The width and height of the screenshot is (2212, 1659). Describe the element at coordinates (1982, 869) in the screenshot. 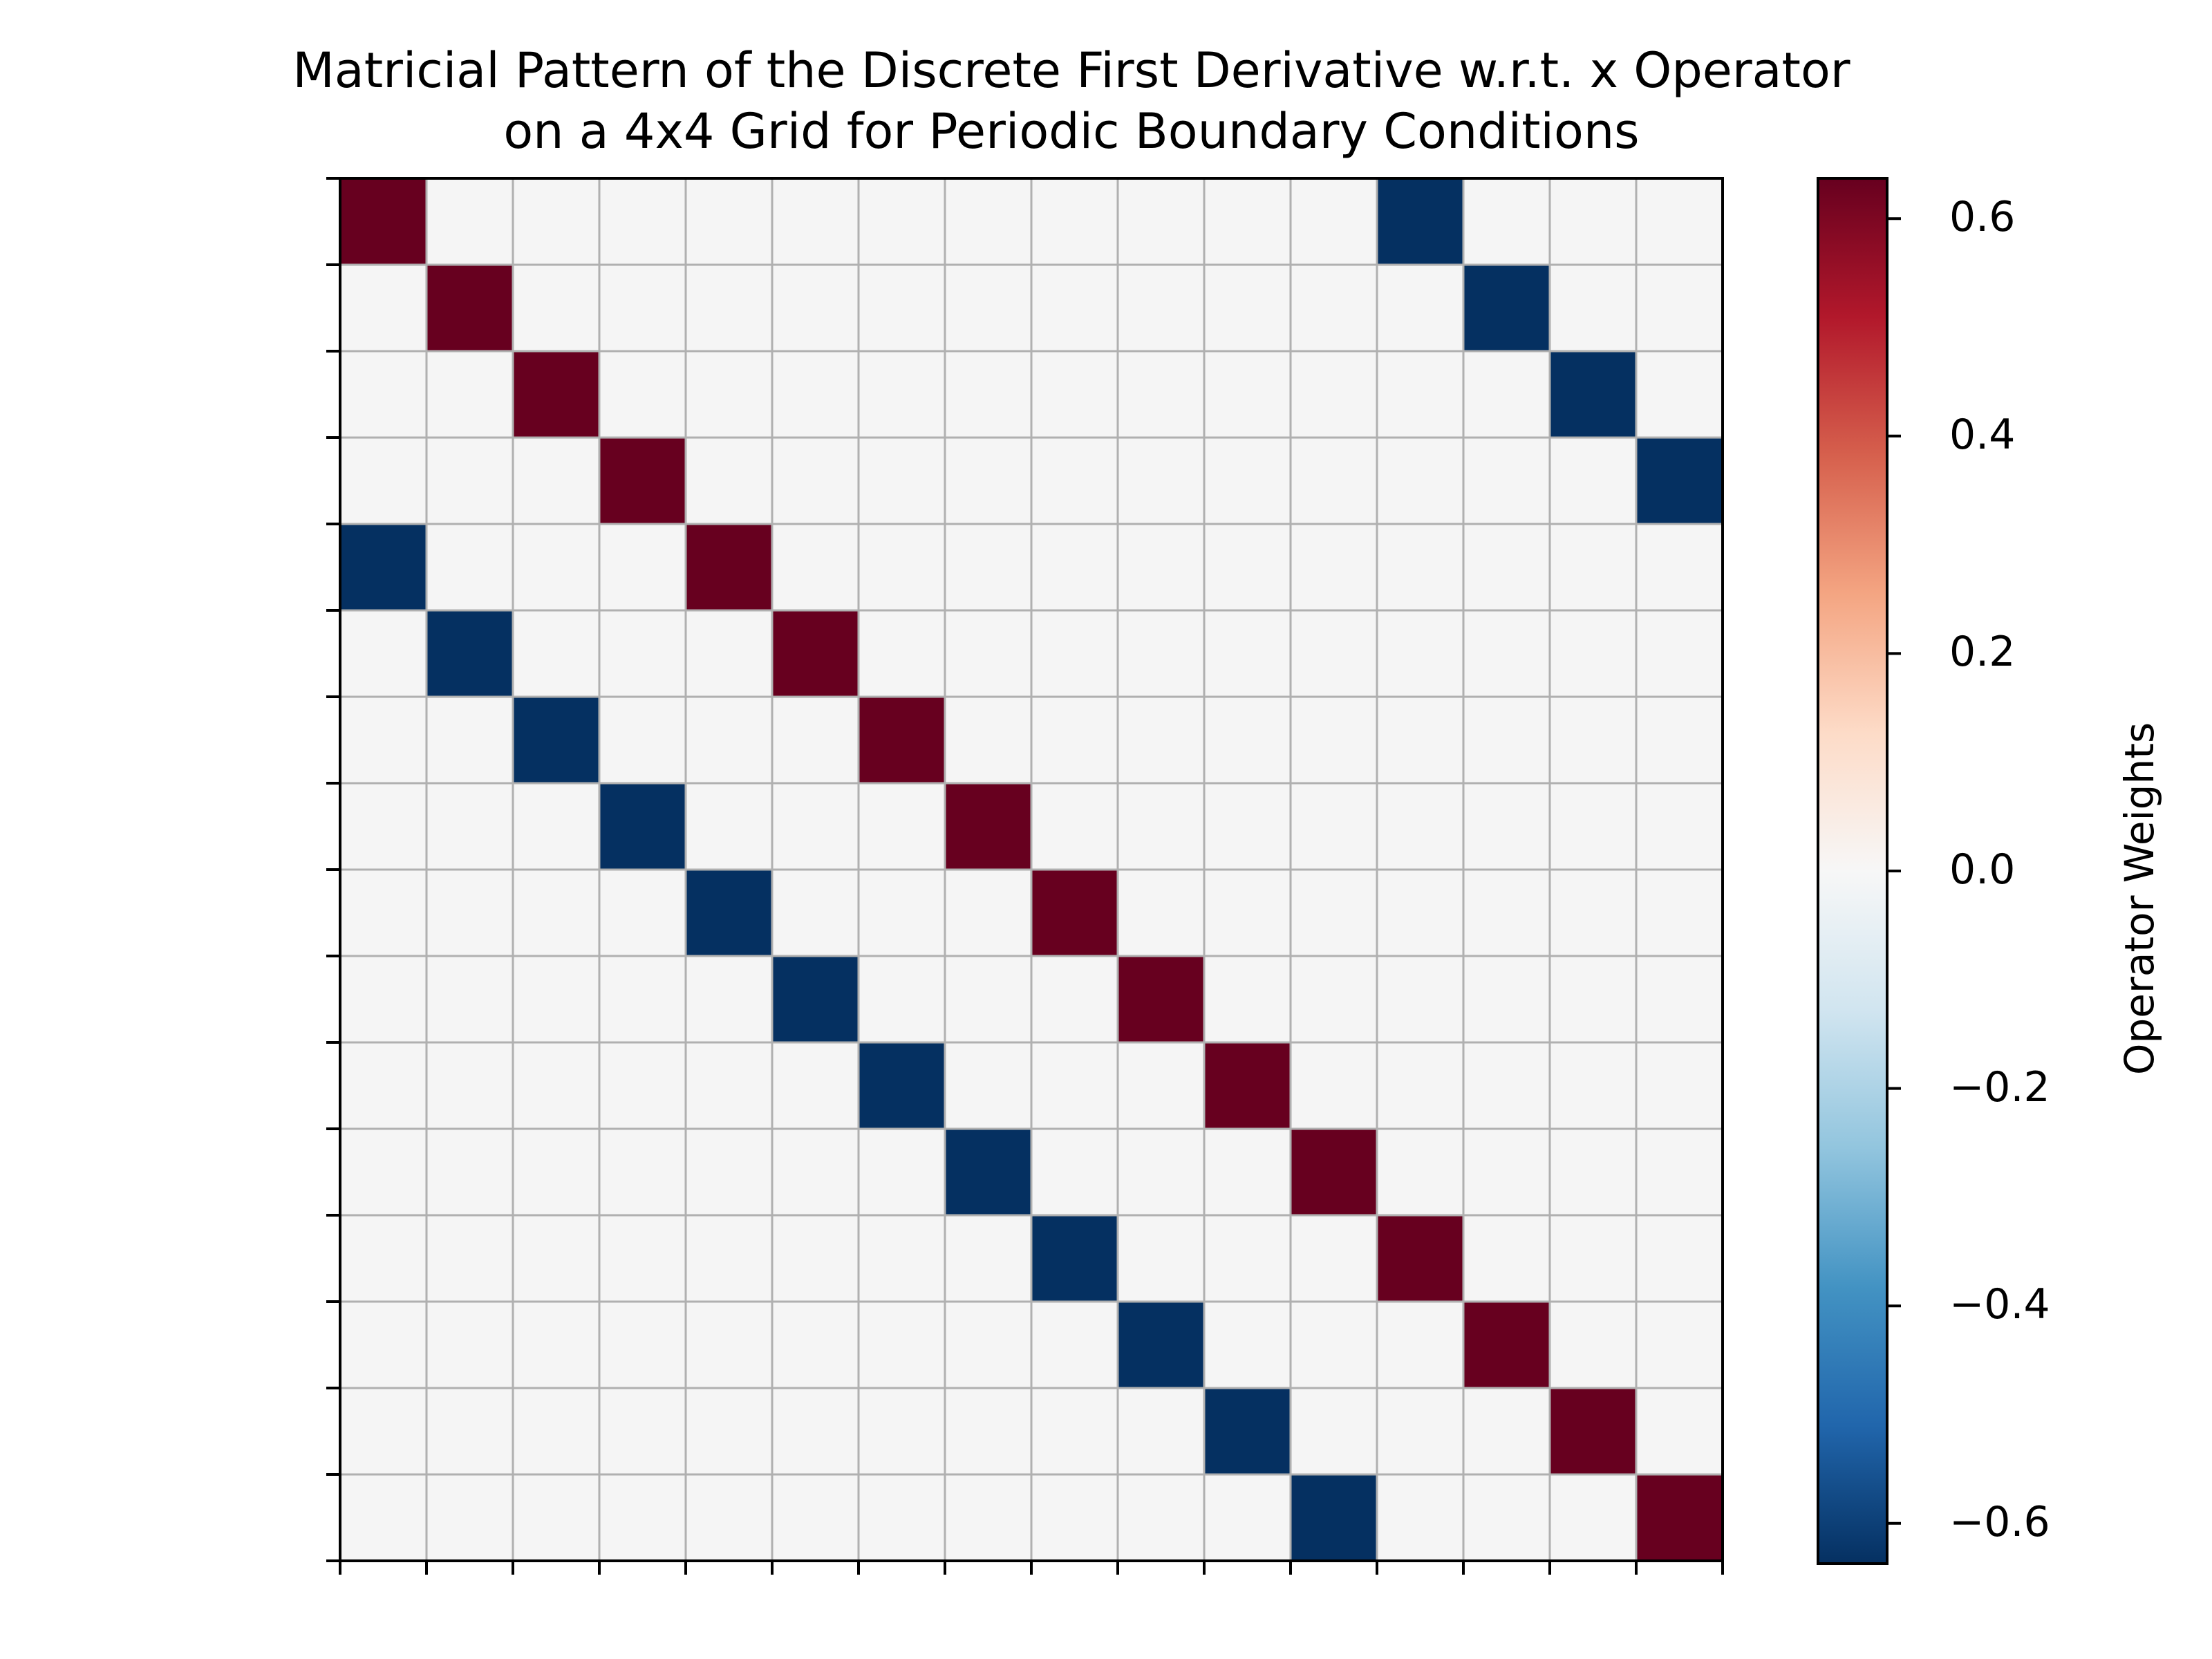

I see `colorbar-tick-label: 0.0` at that location.